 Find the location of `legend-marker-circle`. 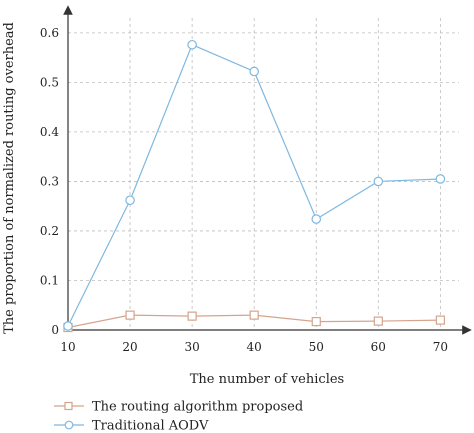

legend-marker-circle is located at coordinates (69, 425).